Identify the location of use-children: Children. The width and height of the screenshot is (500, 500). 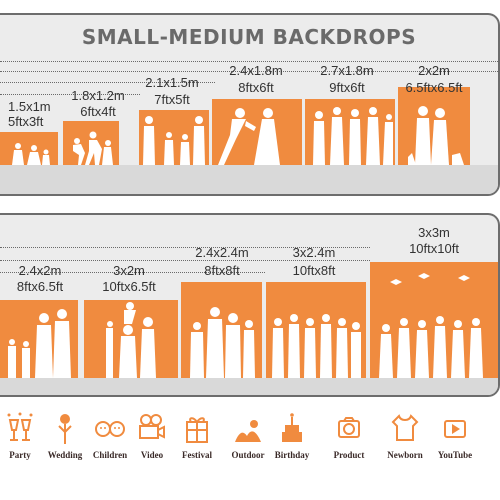
(110, 436).